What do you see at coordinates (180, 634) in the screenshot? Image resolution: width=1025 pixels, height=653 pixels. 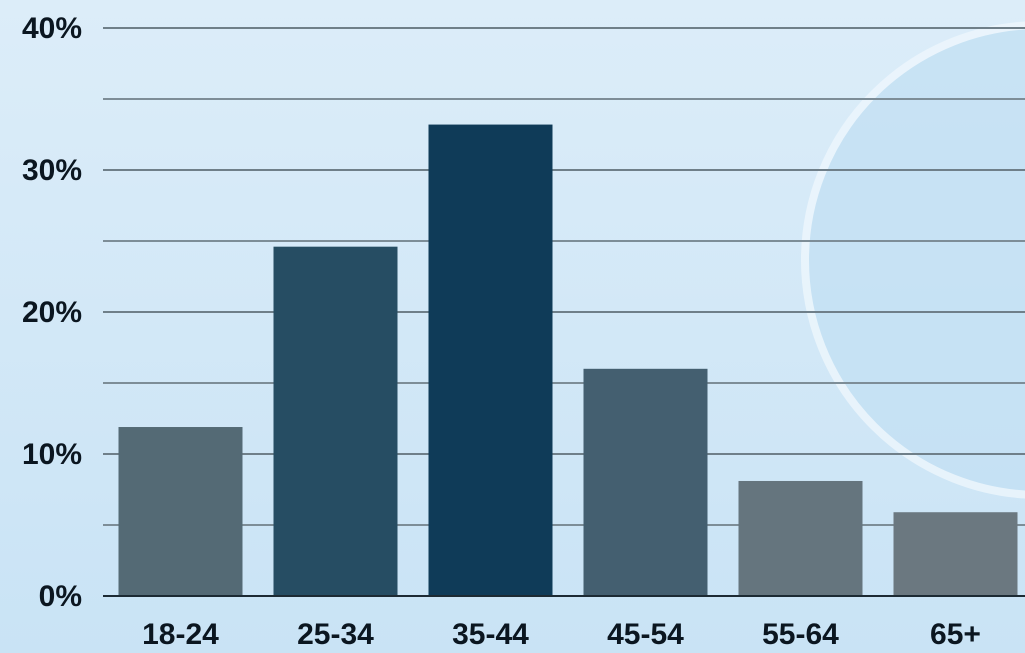 I see `x-tick-label: 18-24` at bounding box center [180, 634].